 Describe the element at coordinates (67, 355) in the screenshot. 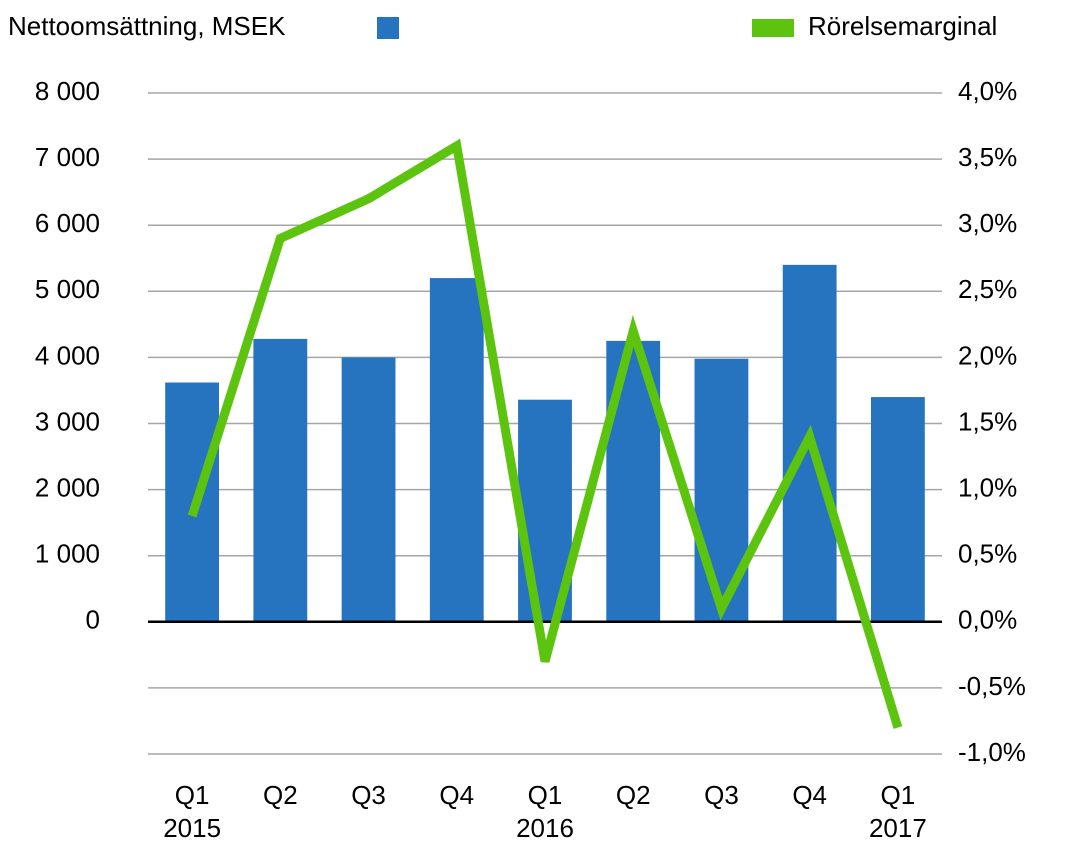

I see `y-tick-label: 4 000` at that location.